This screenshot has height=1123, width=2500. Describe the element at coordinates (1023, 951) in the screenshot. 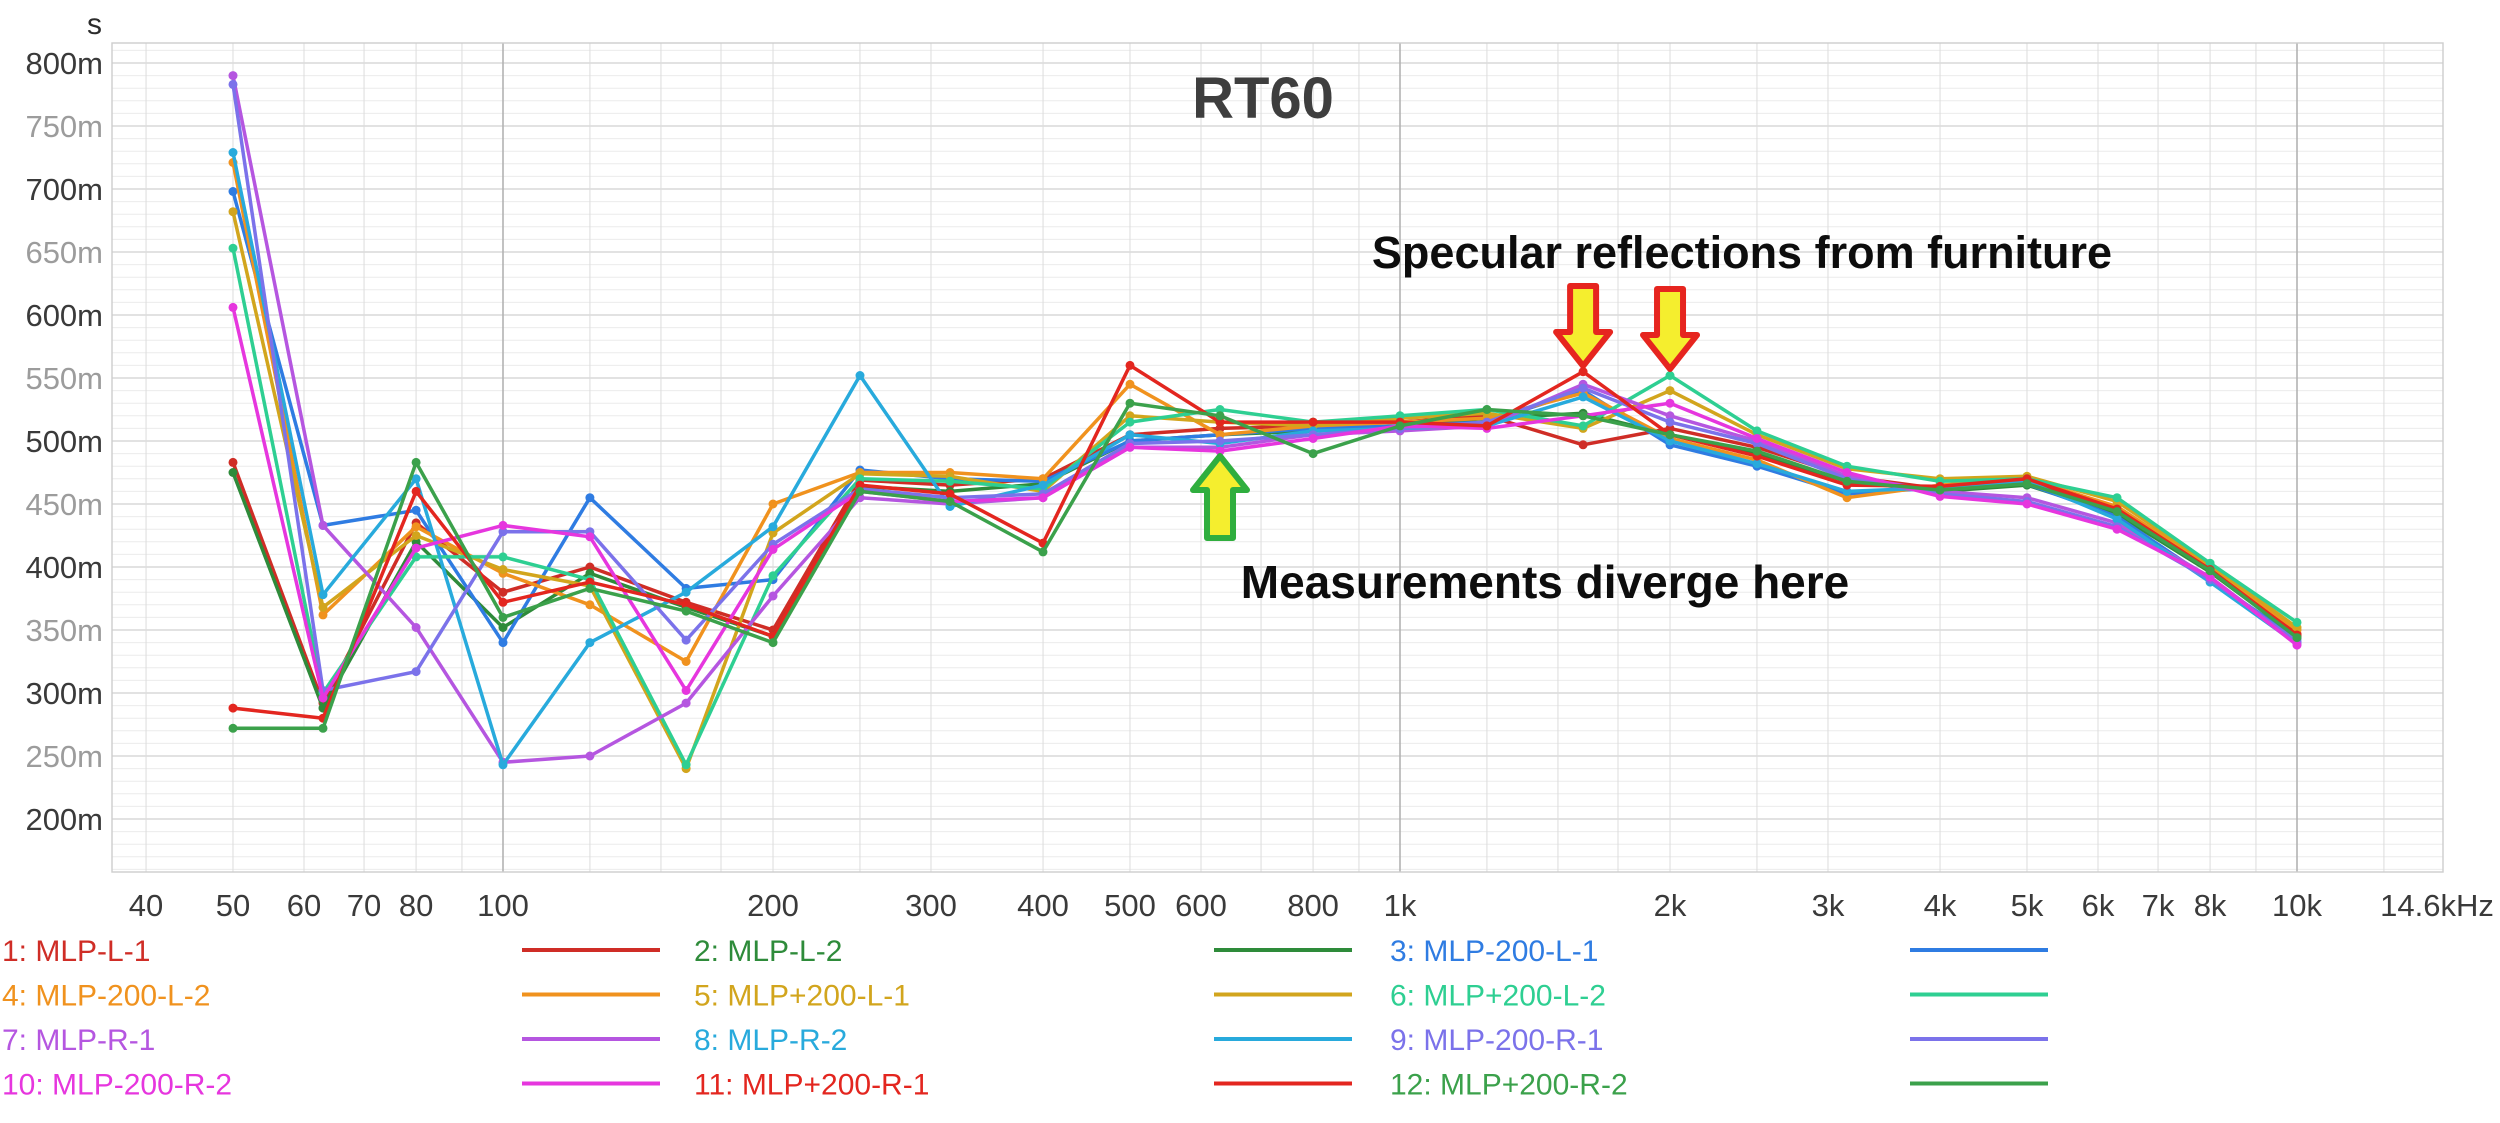

I see `legend-entry-2: 2: MLP-L-2` at that location.